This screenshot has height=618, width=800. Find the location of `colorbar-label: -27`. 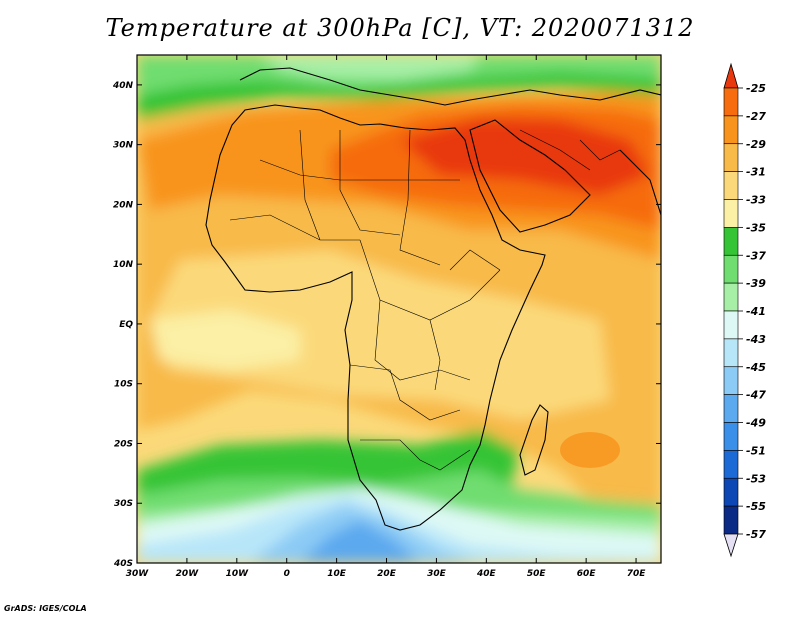

colorbar-label: -27 is located at coordinates (756, 116).